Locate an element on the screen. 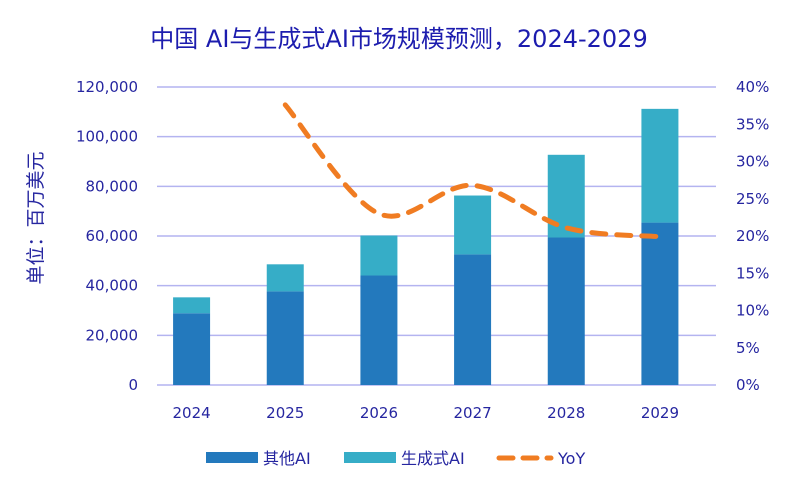 Image resolution: width=798 pixels, height=480 pixels. y-tick-label: 120,000 is located at coordinates (107, 87).